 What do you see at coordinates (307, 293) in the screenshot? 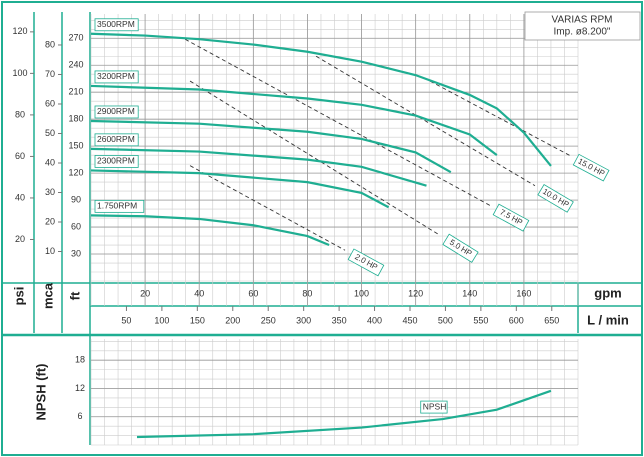
I see `x-tick-label: 80` at bounding box center [307, 293].